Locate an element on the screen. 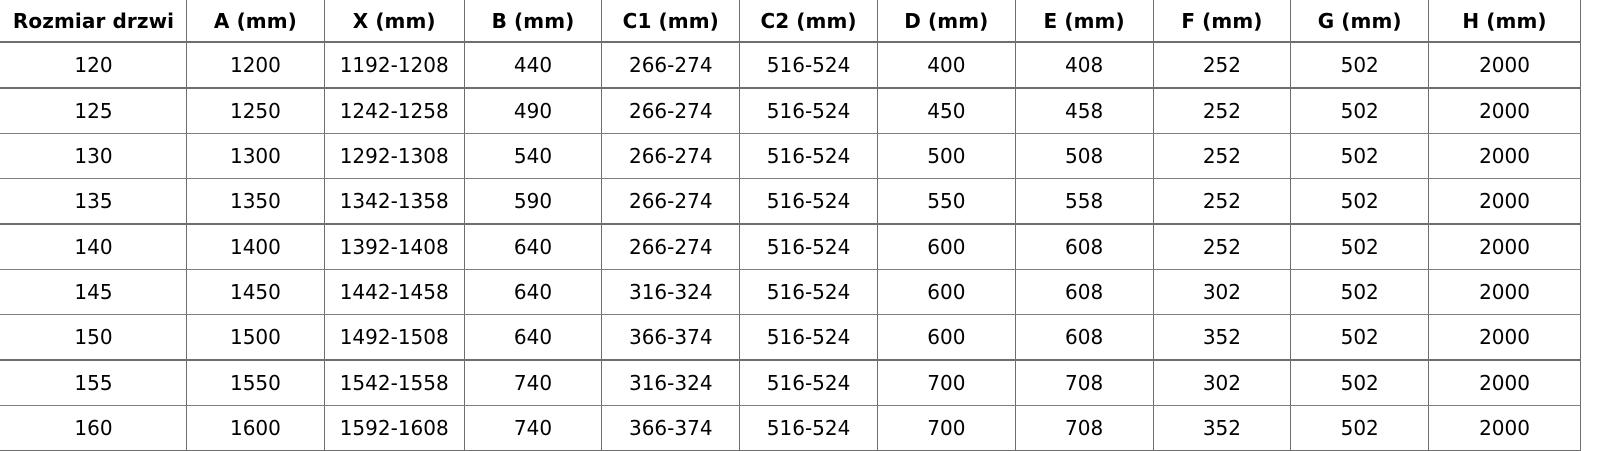 This screenshot has width=1600, height=451. cell-a: 1200 is located at coordinates (255, 65).